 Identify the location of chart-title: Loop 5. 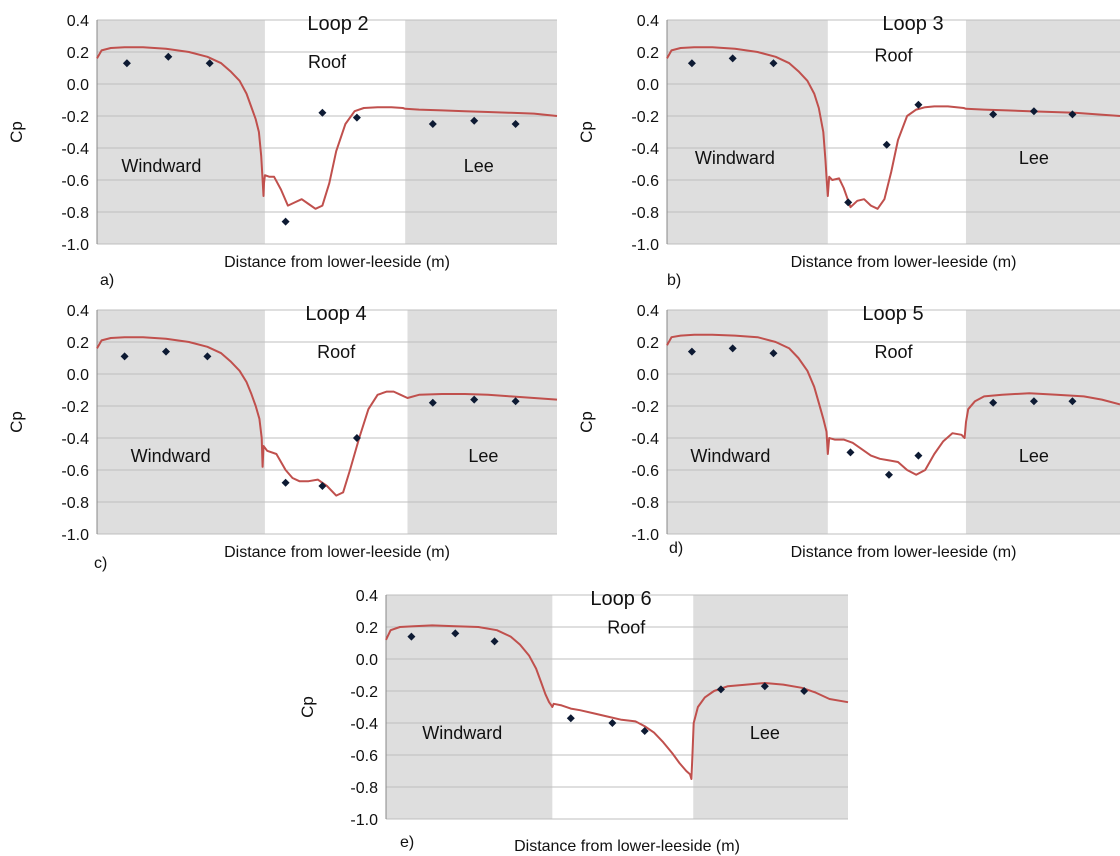
(892, 314).